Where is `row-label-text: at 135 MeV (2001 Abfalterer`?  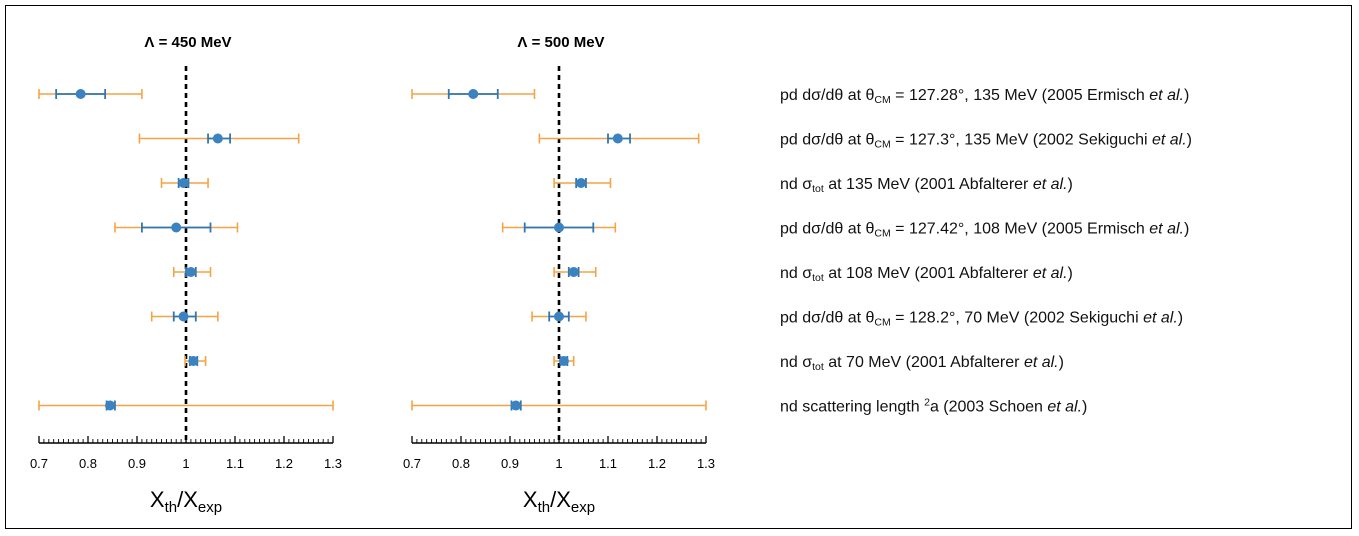 row-label-text: at 135 MeV (2001 Abfalterer is located at coordinates (928, 184).